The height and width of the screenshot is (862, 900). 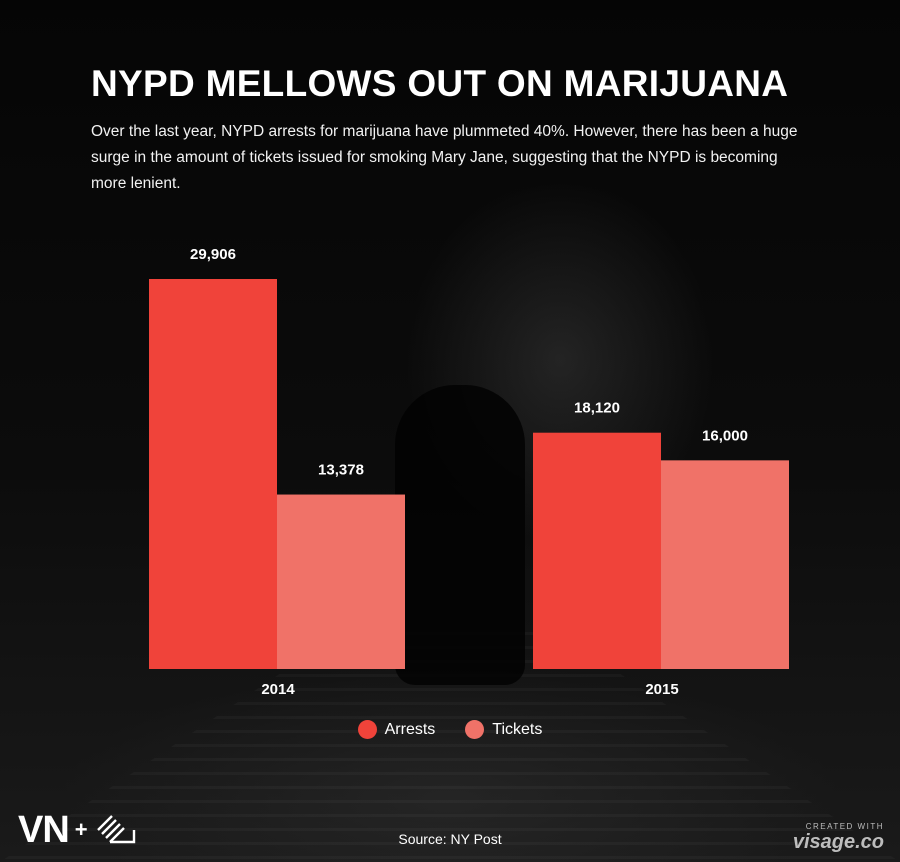 I want to click on legend-item-arrests: Arrests, so click(x=396, y=729).